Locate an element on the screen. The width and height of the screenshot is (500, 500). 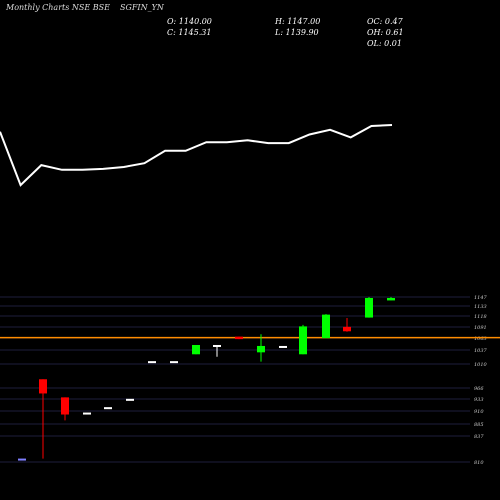
chart-header-symbol: SGFIN_YN is located at coordinates (142, 7).